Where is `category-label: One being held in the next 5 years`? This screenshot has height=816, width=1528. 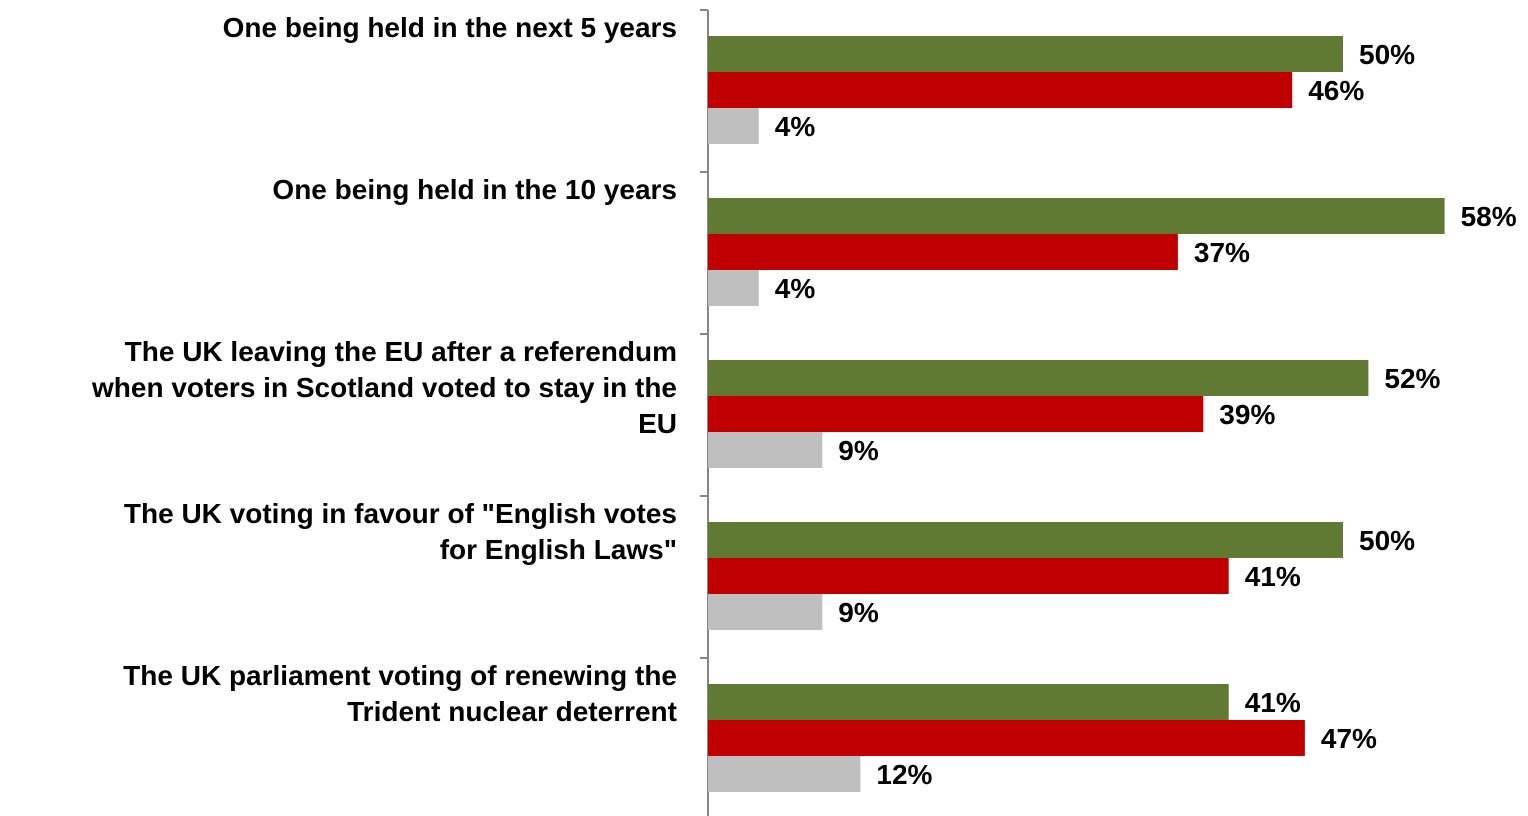 category-label: One being held in the next 5 years is located at coordinates (450, 27).